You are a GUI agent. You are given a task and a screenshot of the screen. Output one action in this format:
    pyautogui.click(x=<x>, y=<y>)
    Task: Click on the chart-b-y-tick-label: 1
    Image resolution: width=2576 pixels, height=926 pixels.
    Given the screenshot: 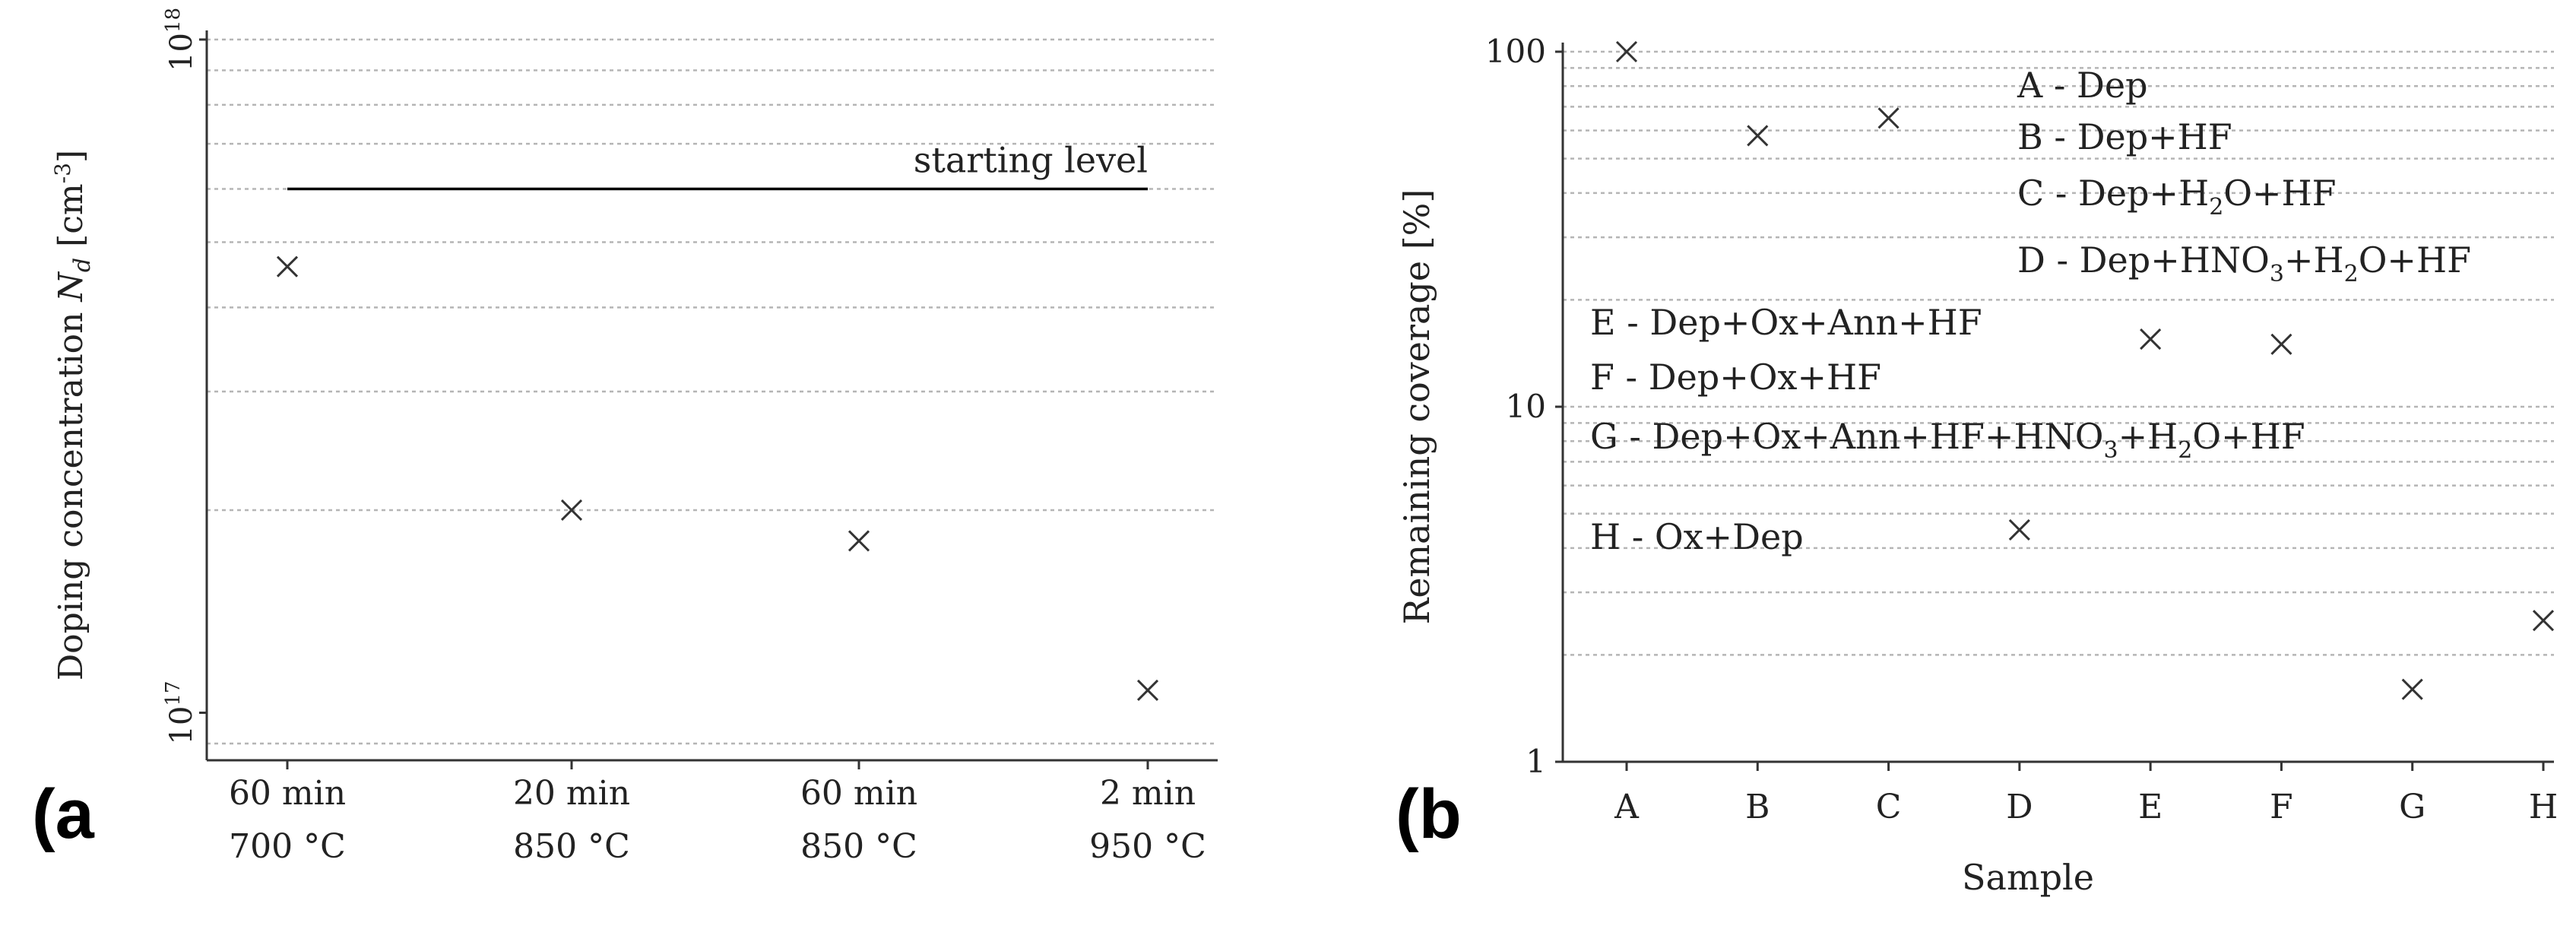 What is the action you would take?
    pyautogui.click(x=1536, y=761)
    